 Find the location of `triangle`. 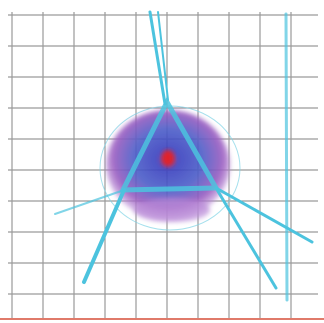

triangle is located at coordinates (169, 144).